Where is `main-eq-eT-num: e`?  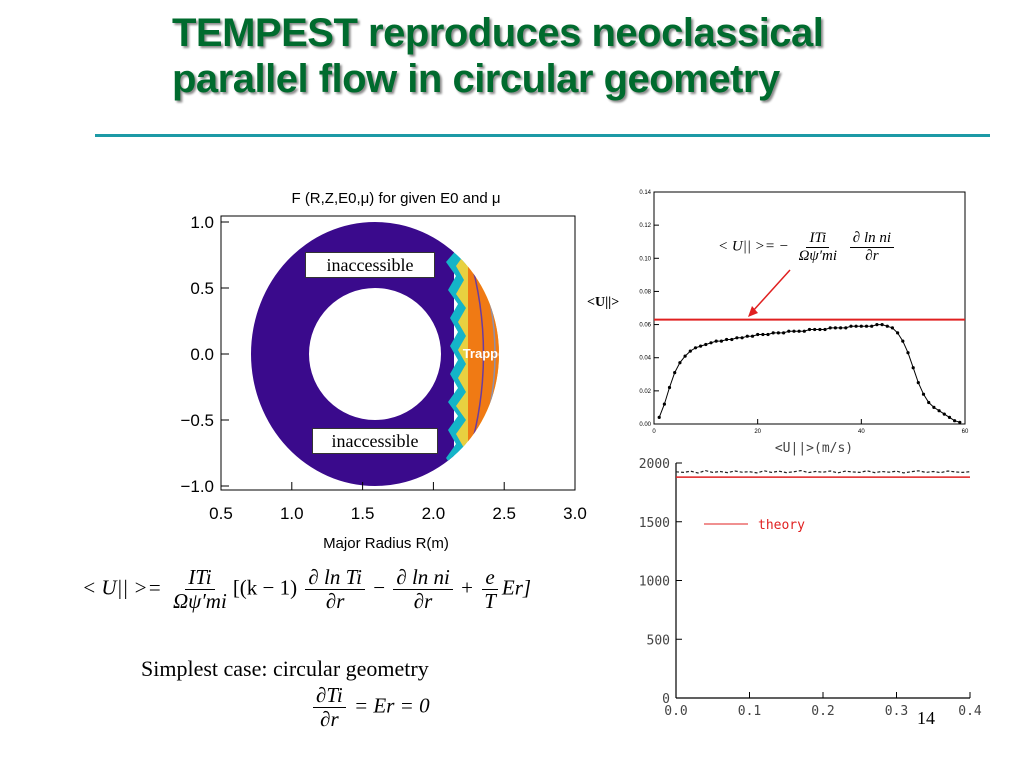 main-eq-eT-num: e is located at coordinates (490, 578).